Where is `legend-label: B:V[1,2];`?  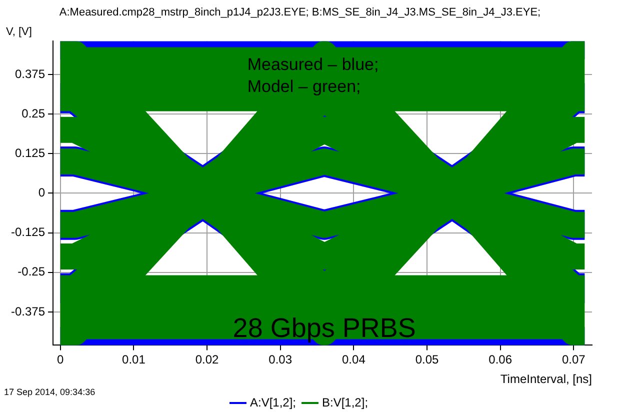
legend-label: B:V[1,2]; is located at coordinates (345, 402).